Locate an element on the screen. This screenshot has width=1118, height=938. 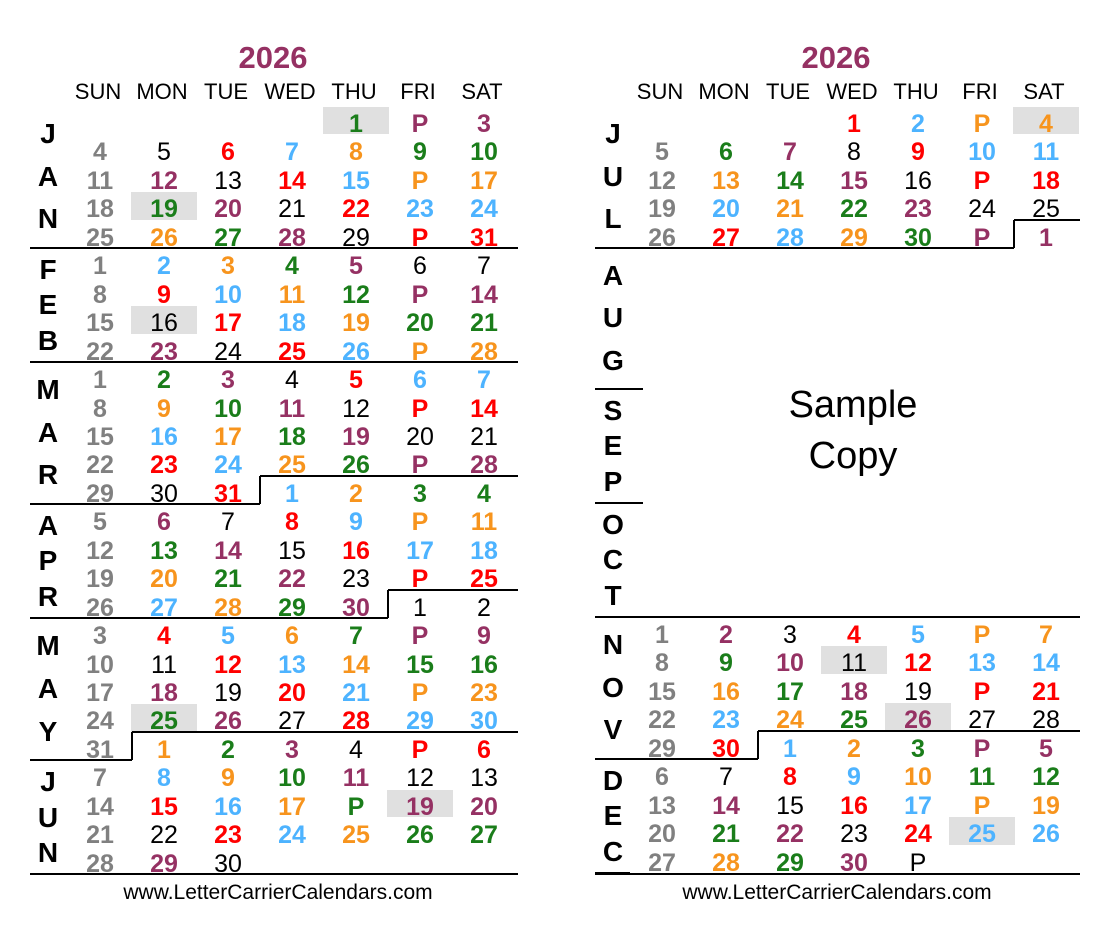
day-cell: 17 is located at coordinates (292, 806).